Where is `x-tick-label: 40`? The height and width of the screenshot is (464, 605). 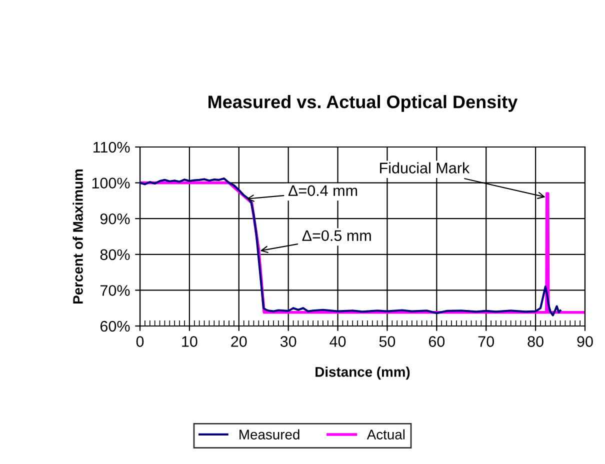
x-tick-label: 40 is located at coordinates (338, 341).